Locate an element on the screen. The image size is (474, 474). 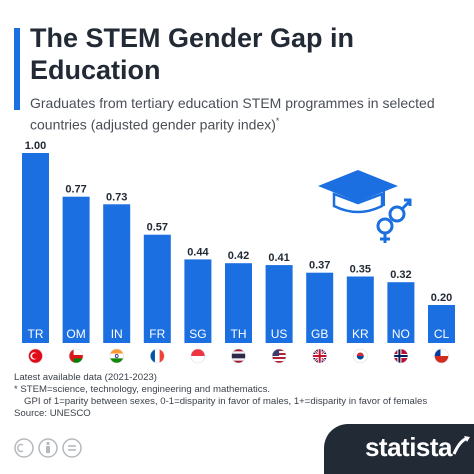
thailand-flag is located at coordinates (238, 356).